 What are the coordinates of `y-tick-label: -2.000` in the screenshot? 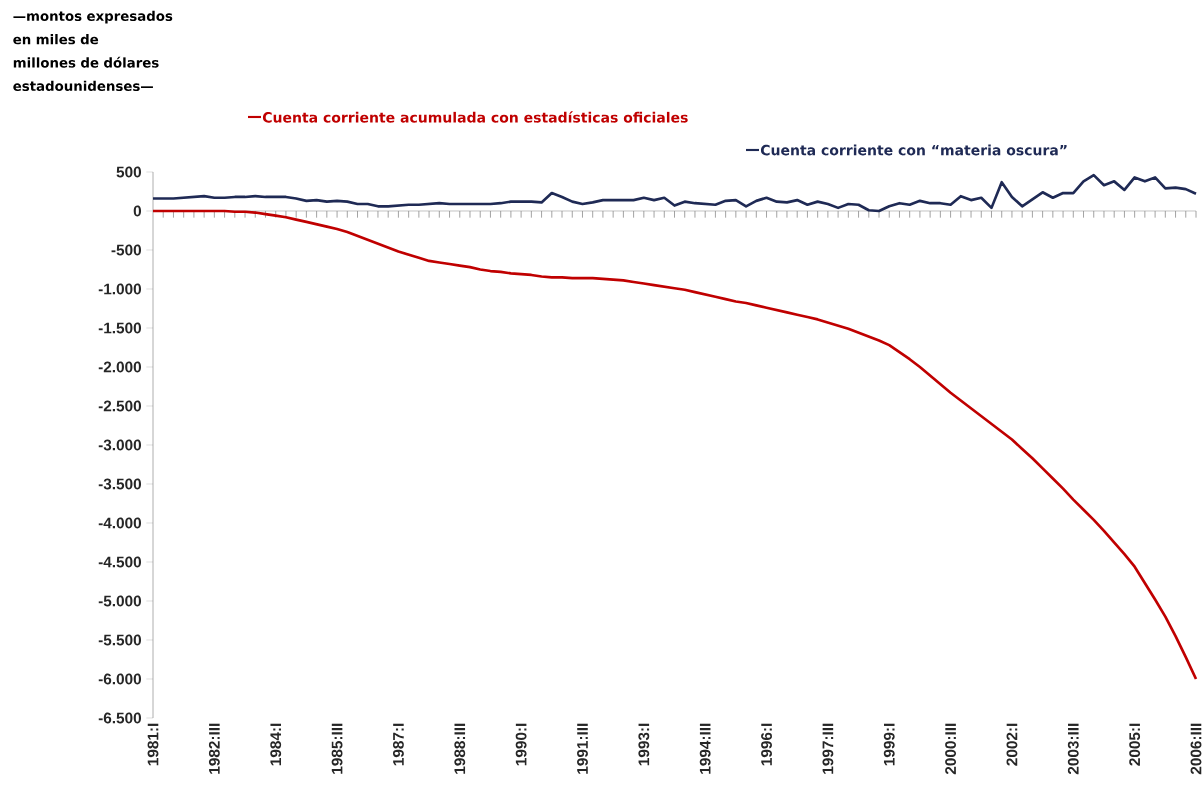 It's located at (119, 367).